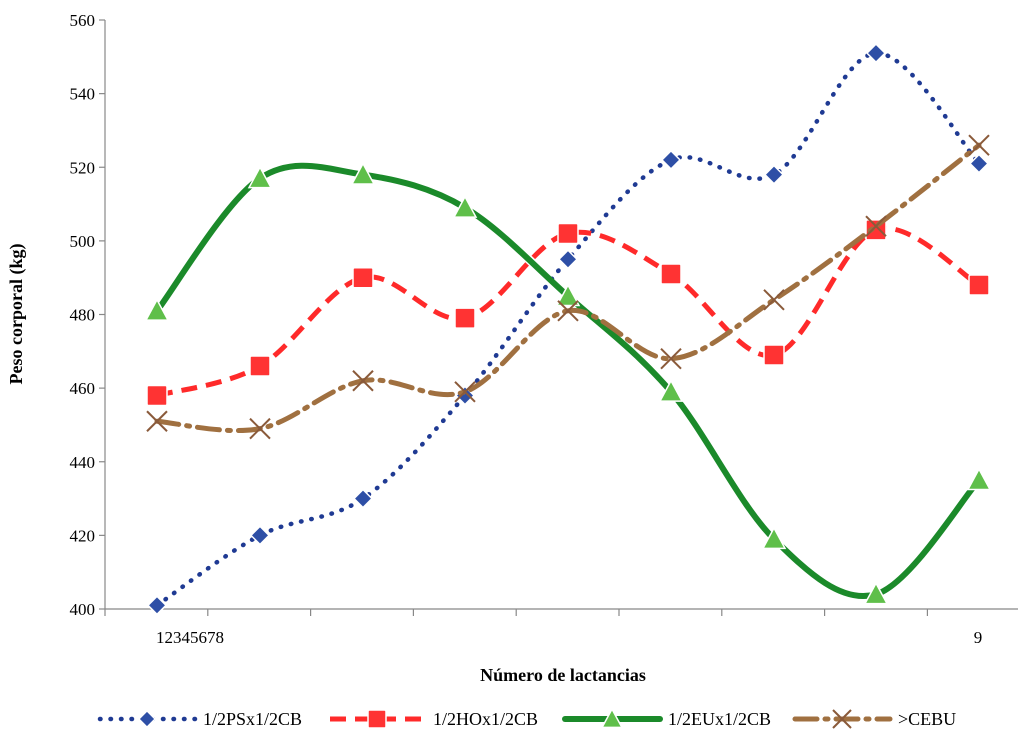  I want to click on legend-item: >CEBU, so click(874, 719).